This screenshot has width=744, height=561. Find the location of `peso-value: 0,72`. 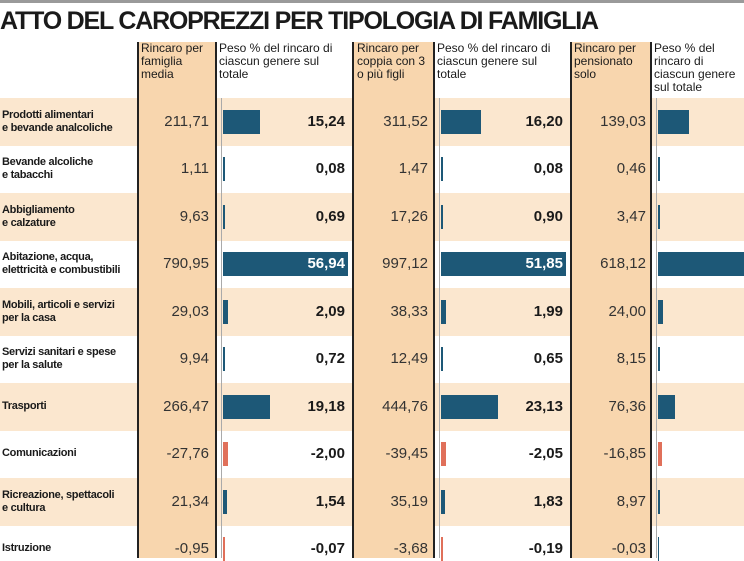

peso-value: 0,72 is located at coordinates (330, 359).